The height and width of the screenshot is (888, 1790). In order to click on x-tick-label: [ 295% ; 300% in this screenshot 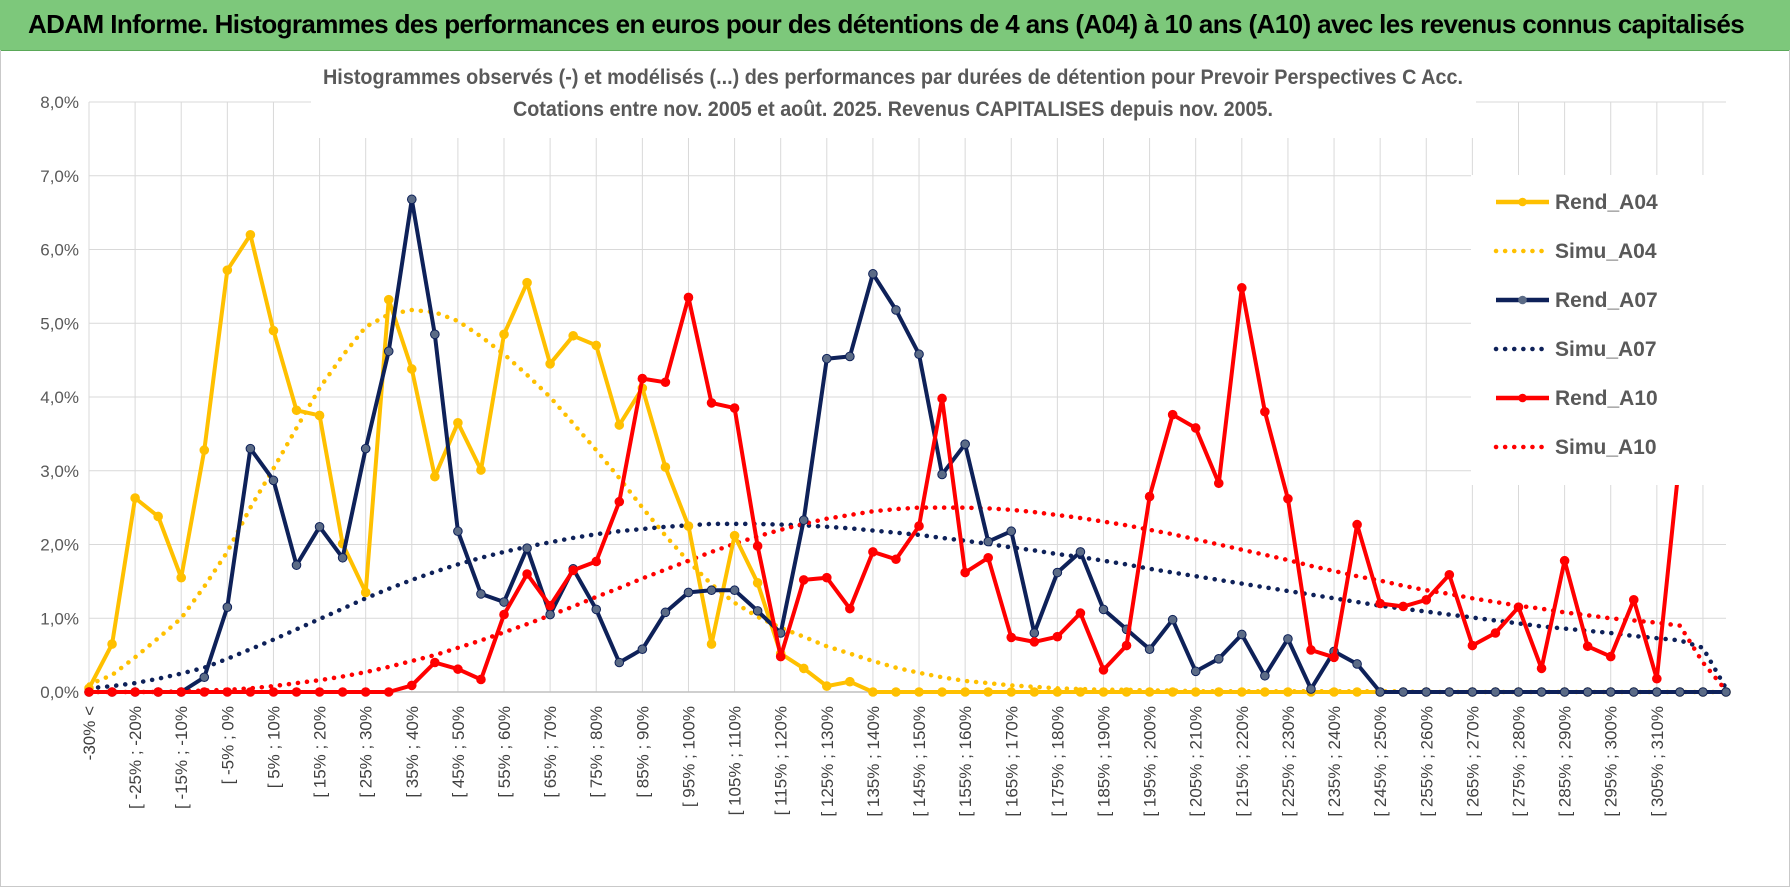, I will do `click(1611, 761)`.